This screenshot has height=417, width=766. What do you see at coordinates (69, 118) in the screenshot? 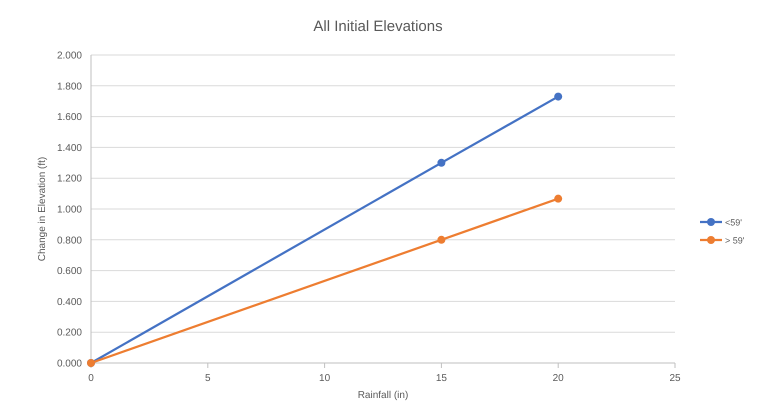
I see `y-tick-label: 1.600` at bounding box center [69, 118].